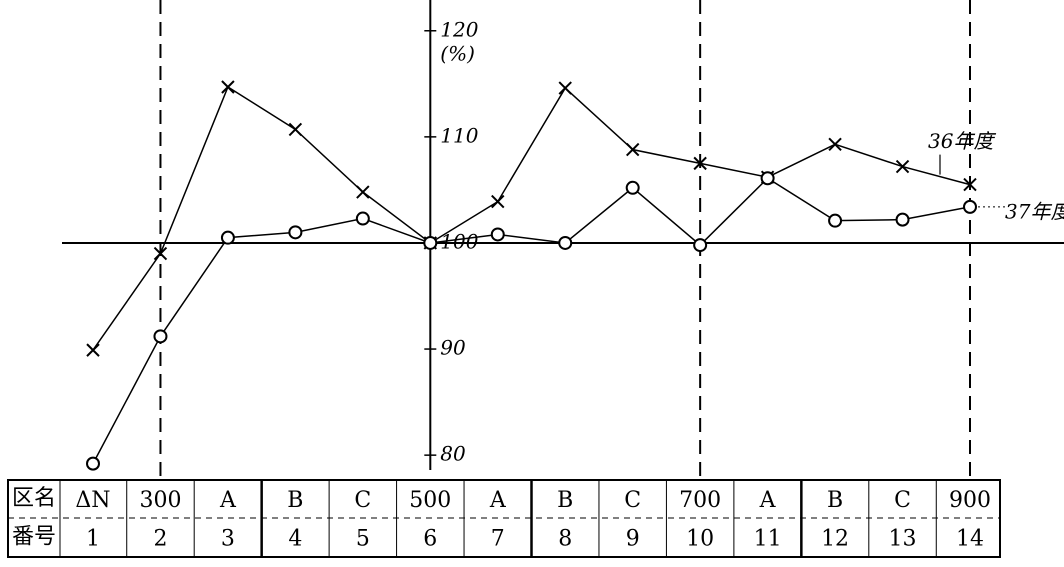 This screenshot has height=567, width=1064. I want to click on district-label: 700, so click(700, 500).